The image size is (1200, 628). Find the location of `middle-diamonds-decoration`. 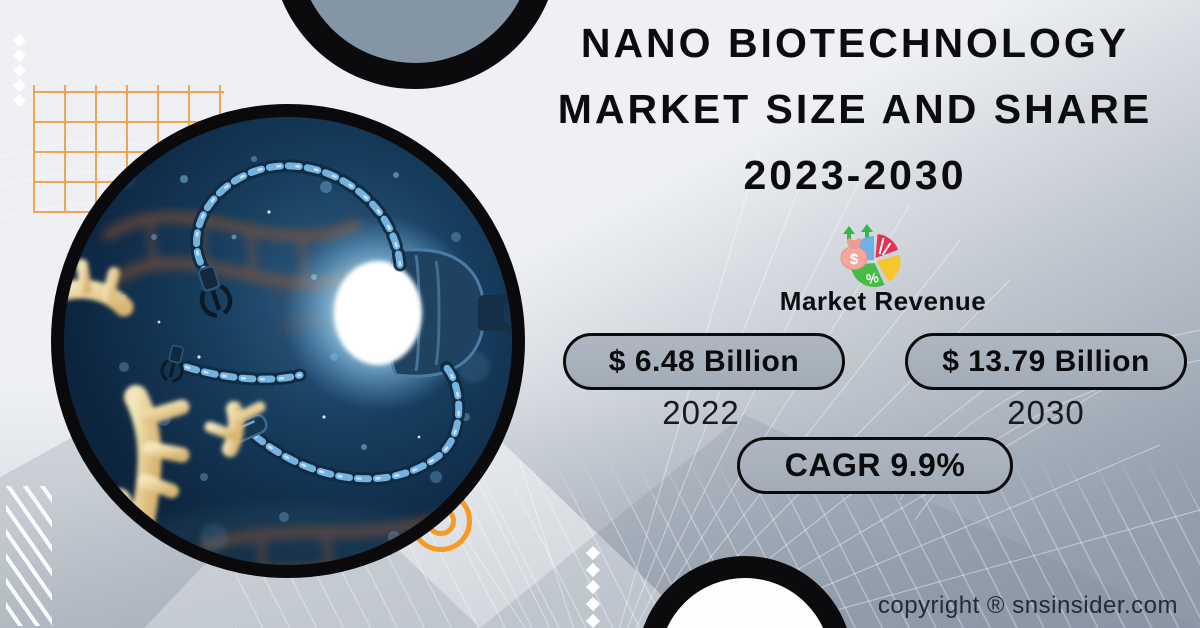

middle-diamonds-decoration is located at coordinates (593, 586).